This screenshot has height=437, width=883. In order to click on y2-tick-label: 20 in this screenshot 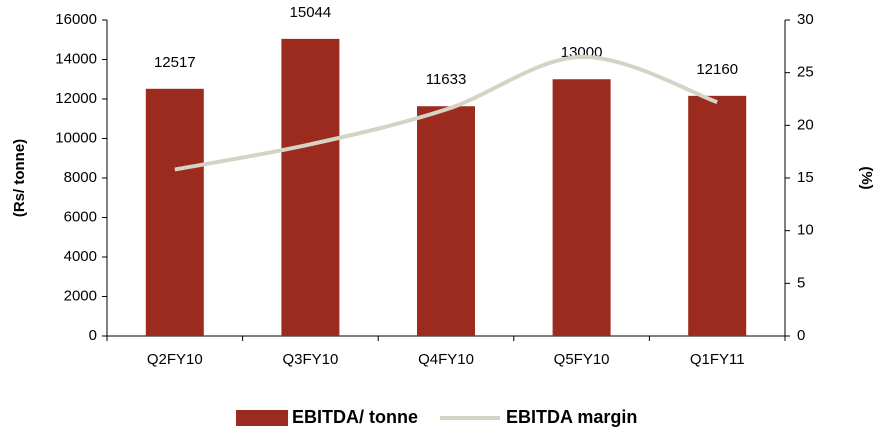, I will do `click(805, 124)`.